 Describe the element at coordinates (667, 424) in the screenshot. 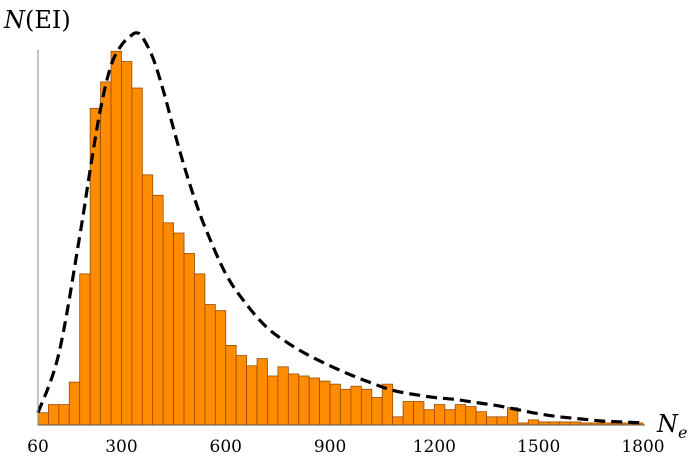

I see `x-axis-title-var: N` at that location.